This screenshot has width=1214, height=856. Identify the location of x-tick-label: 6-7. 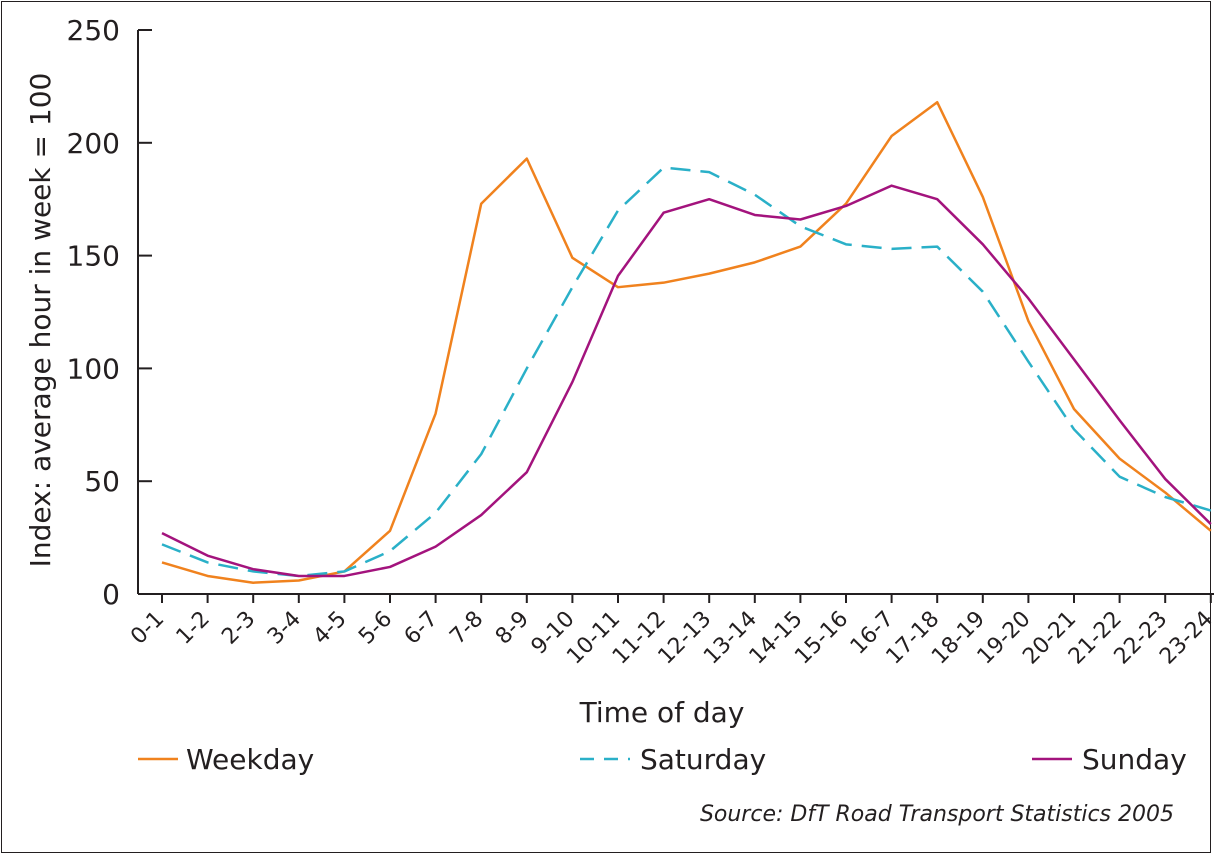
(421, 628).